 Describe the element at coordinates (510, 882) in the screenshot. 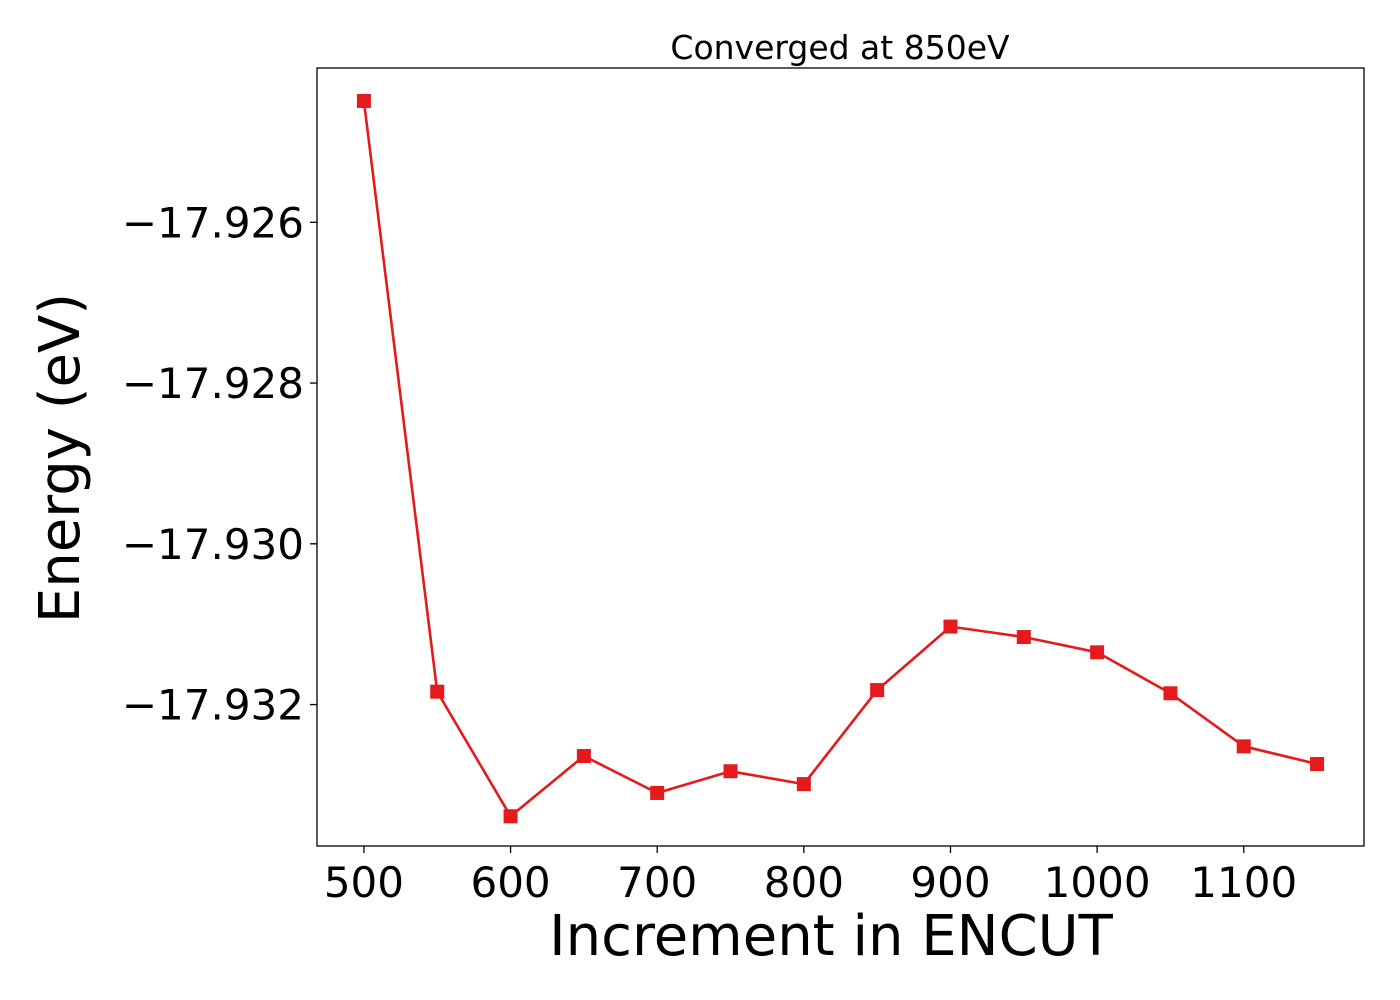

I see `x-tick-label: 600` at that location.